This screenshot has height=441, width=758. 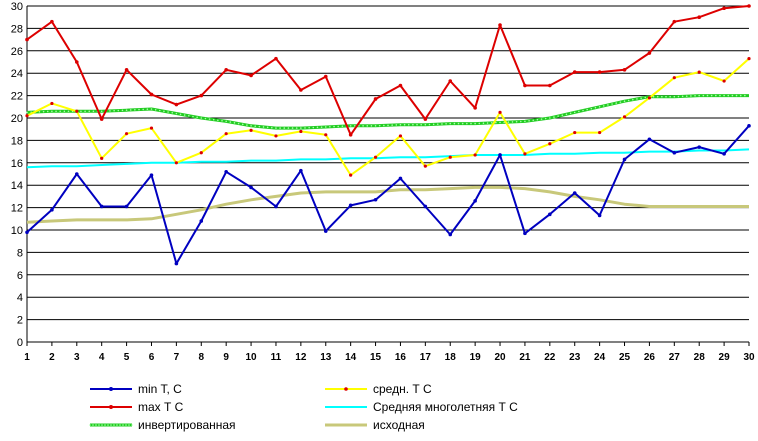 I want to click on x-tick-label: 2, so click(x=52, y=357).